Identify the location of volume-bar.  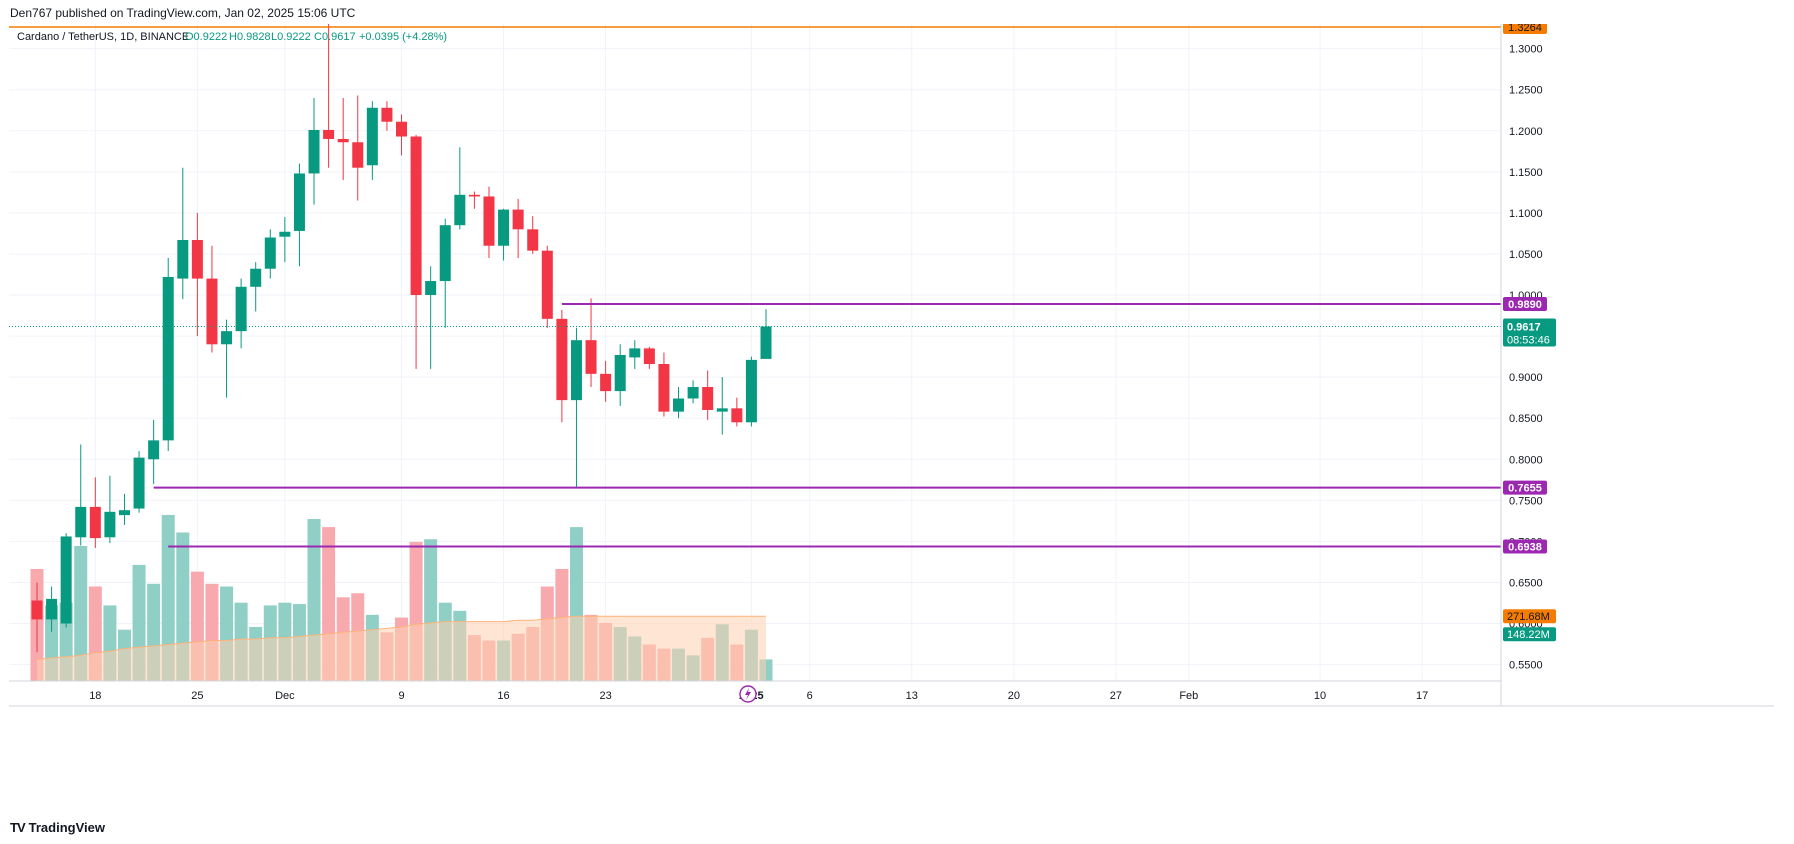
(168, 597).